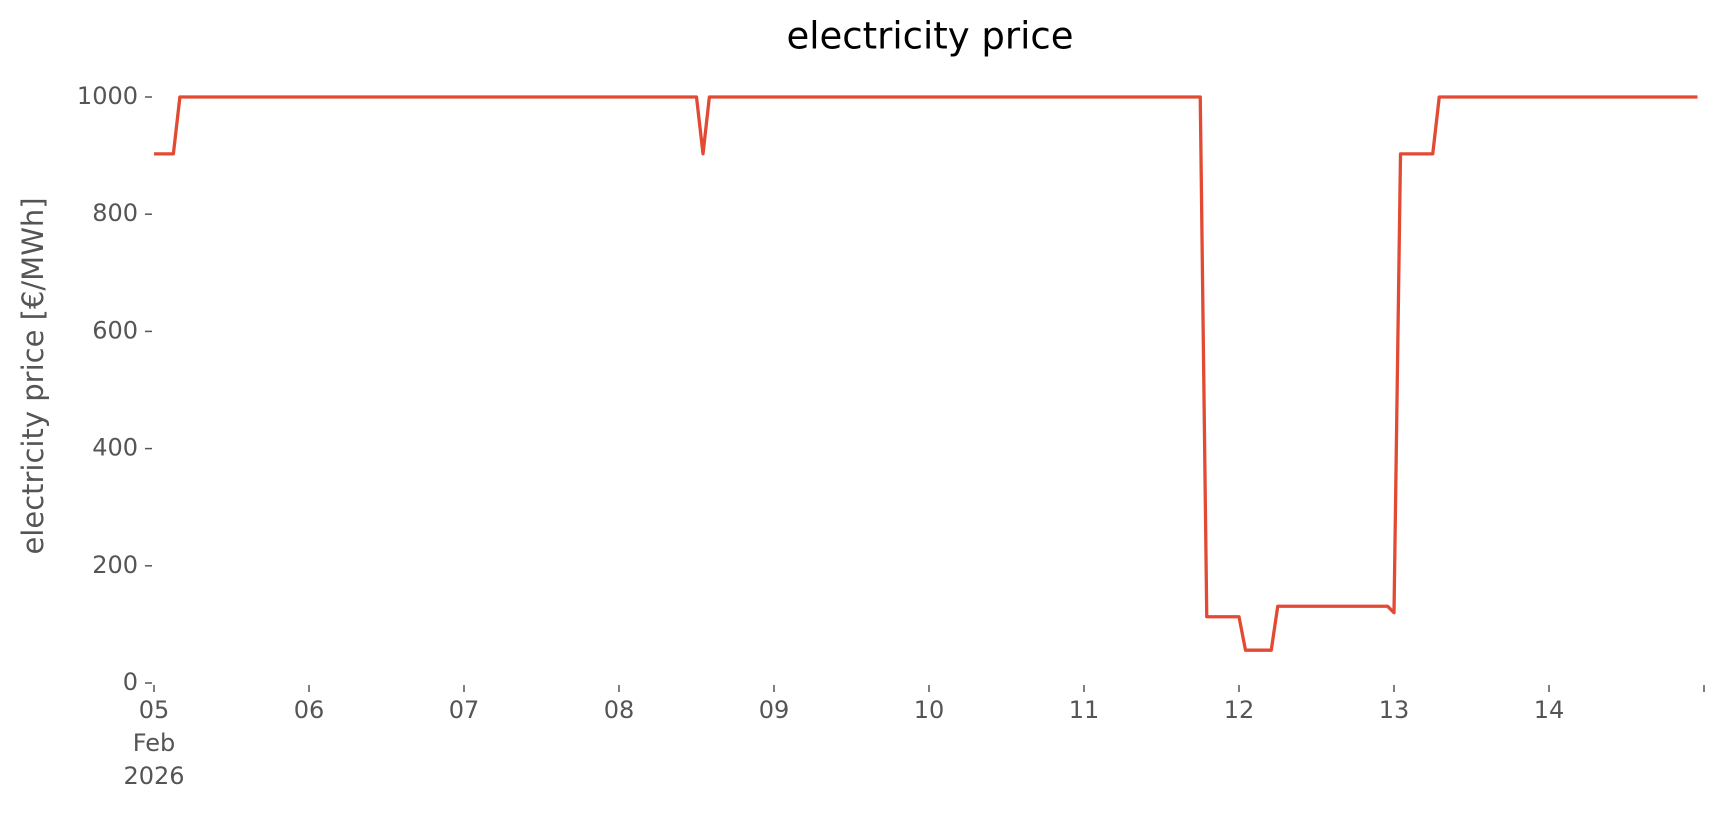  I want to click on x-tick-label: 10, so click(929, 710).